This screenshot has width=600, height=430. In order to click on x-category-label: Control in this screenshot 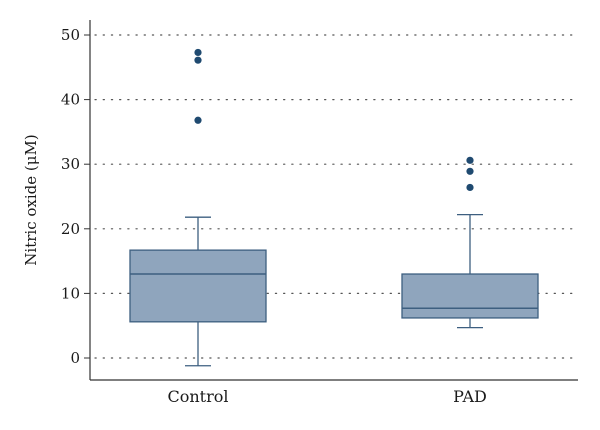, I will do `click(197, 396)`.